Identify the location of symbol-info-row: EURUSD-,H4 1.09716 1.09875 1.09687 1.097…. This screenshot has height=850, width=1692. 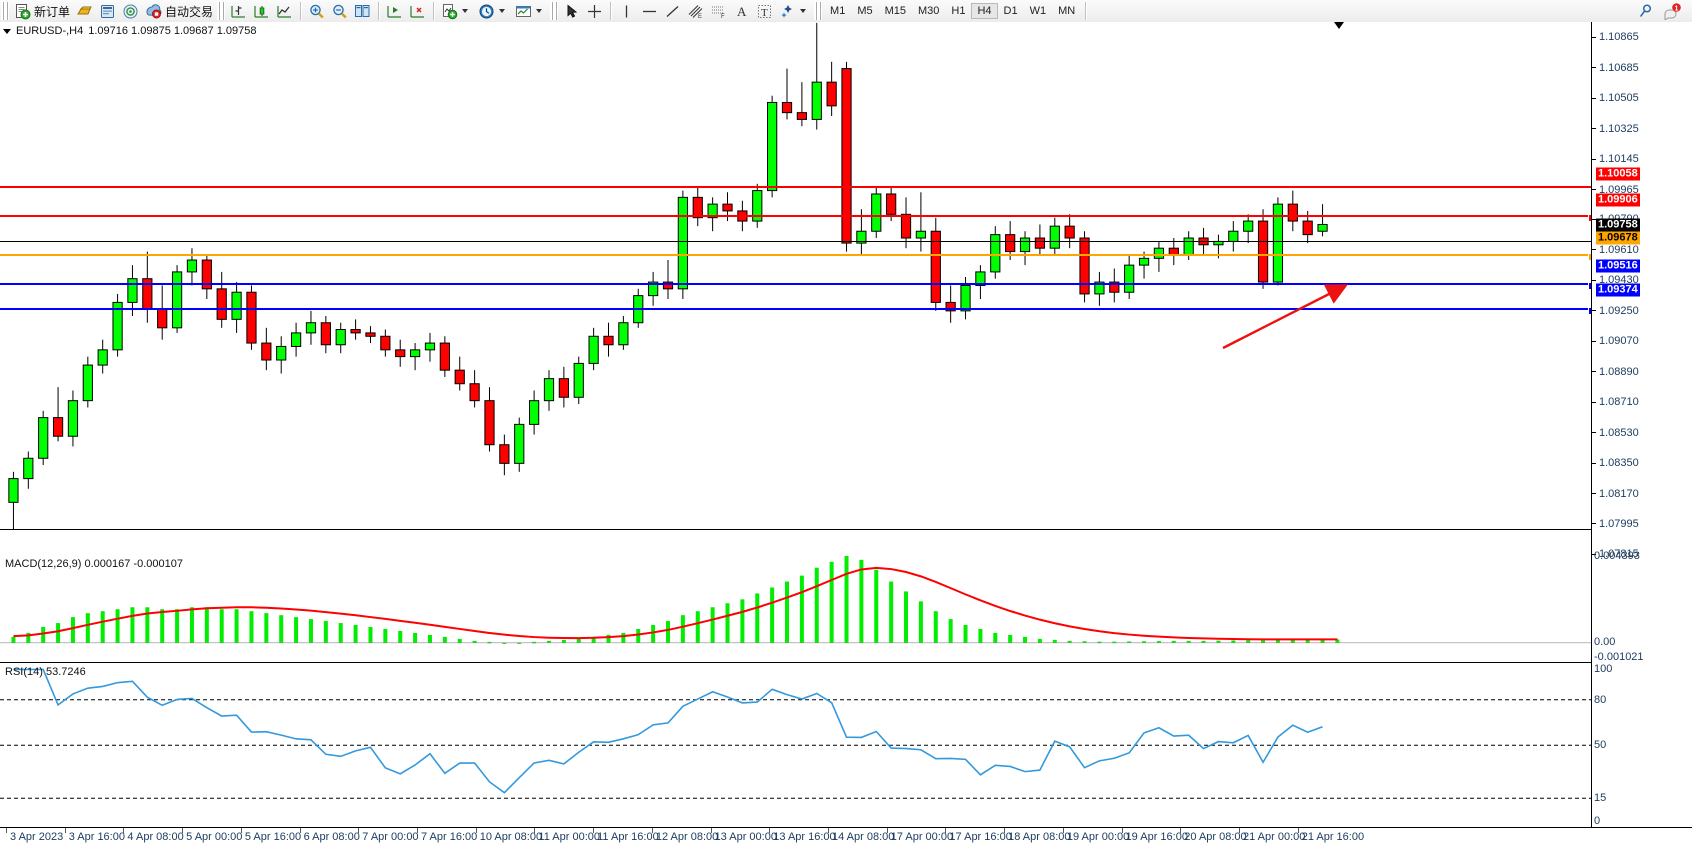
(129, 31).